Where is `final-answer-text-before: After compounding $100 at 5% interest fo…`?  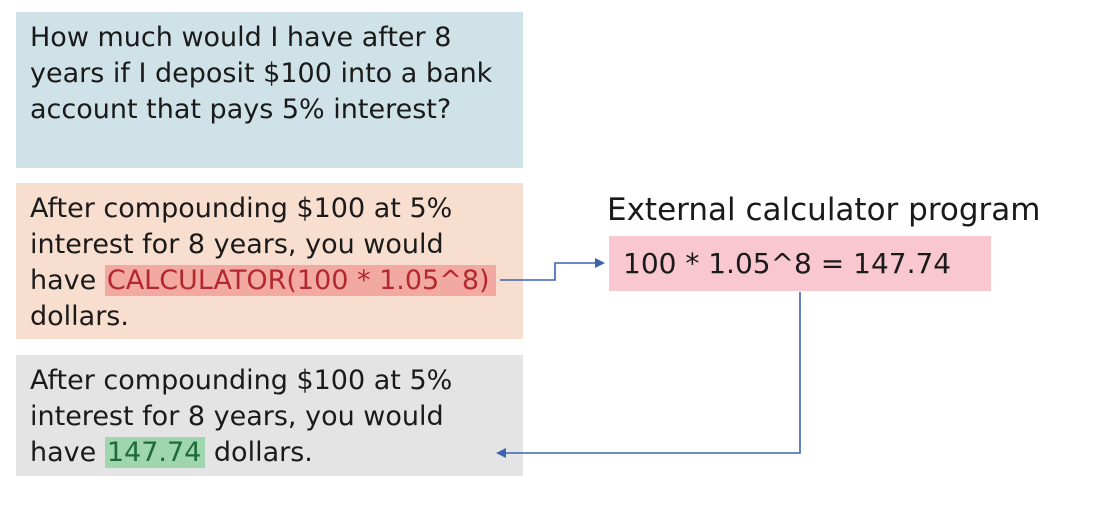 final-answer-text-before: After compounding $100 at 5% interest fo… is located at coordinates (241, 416).